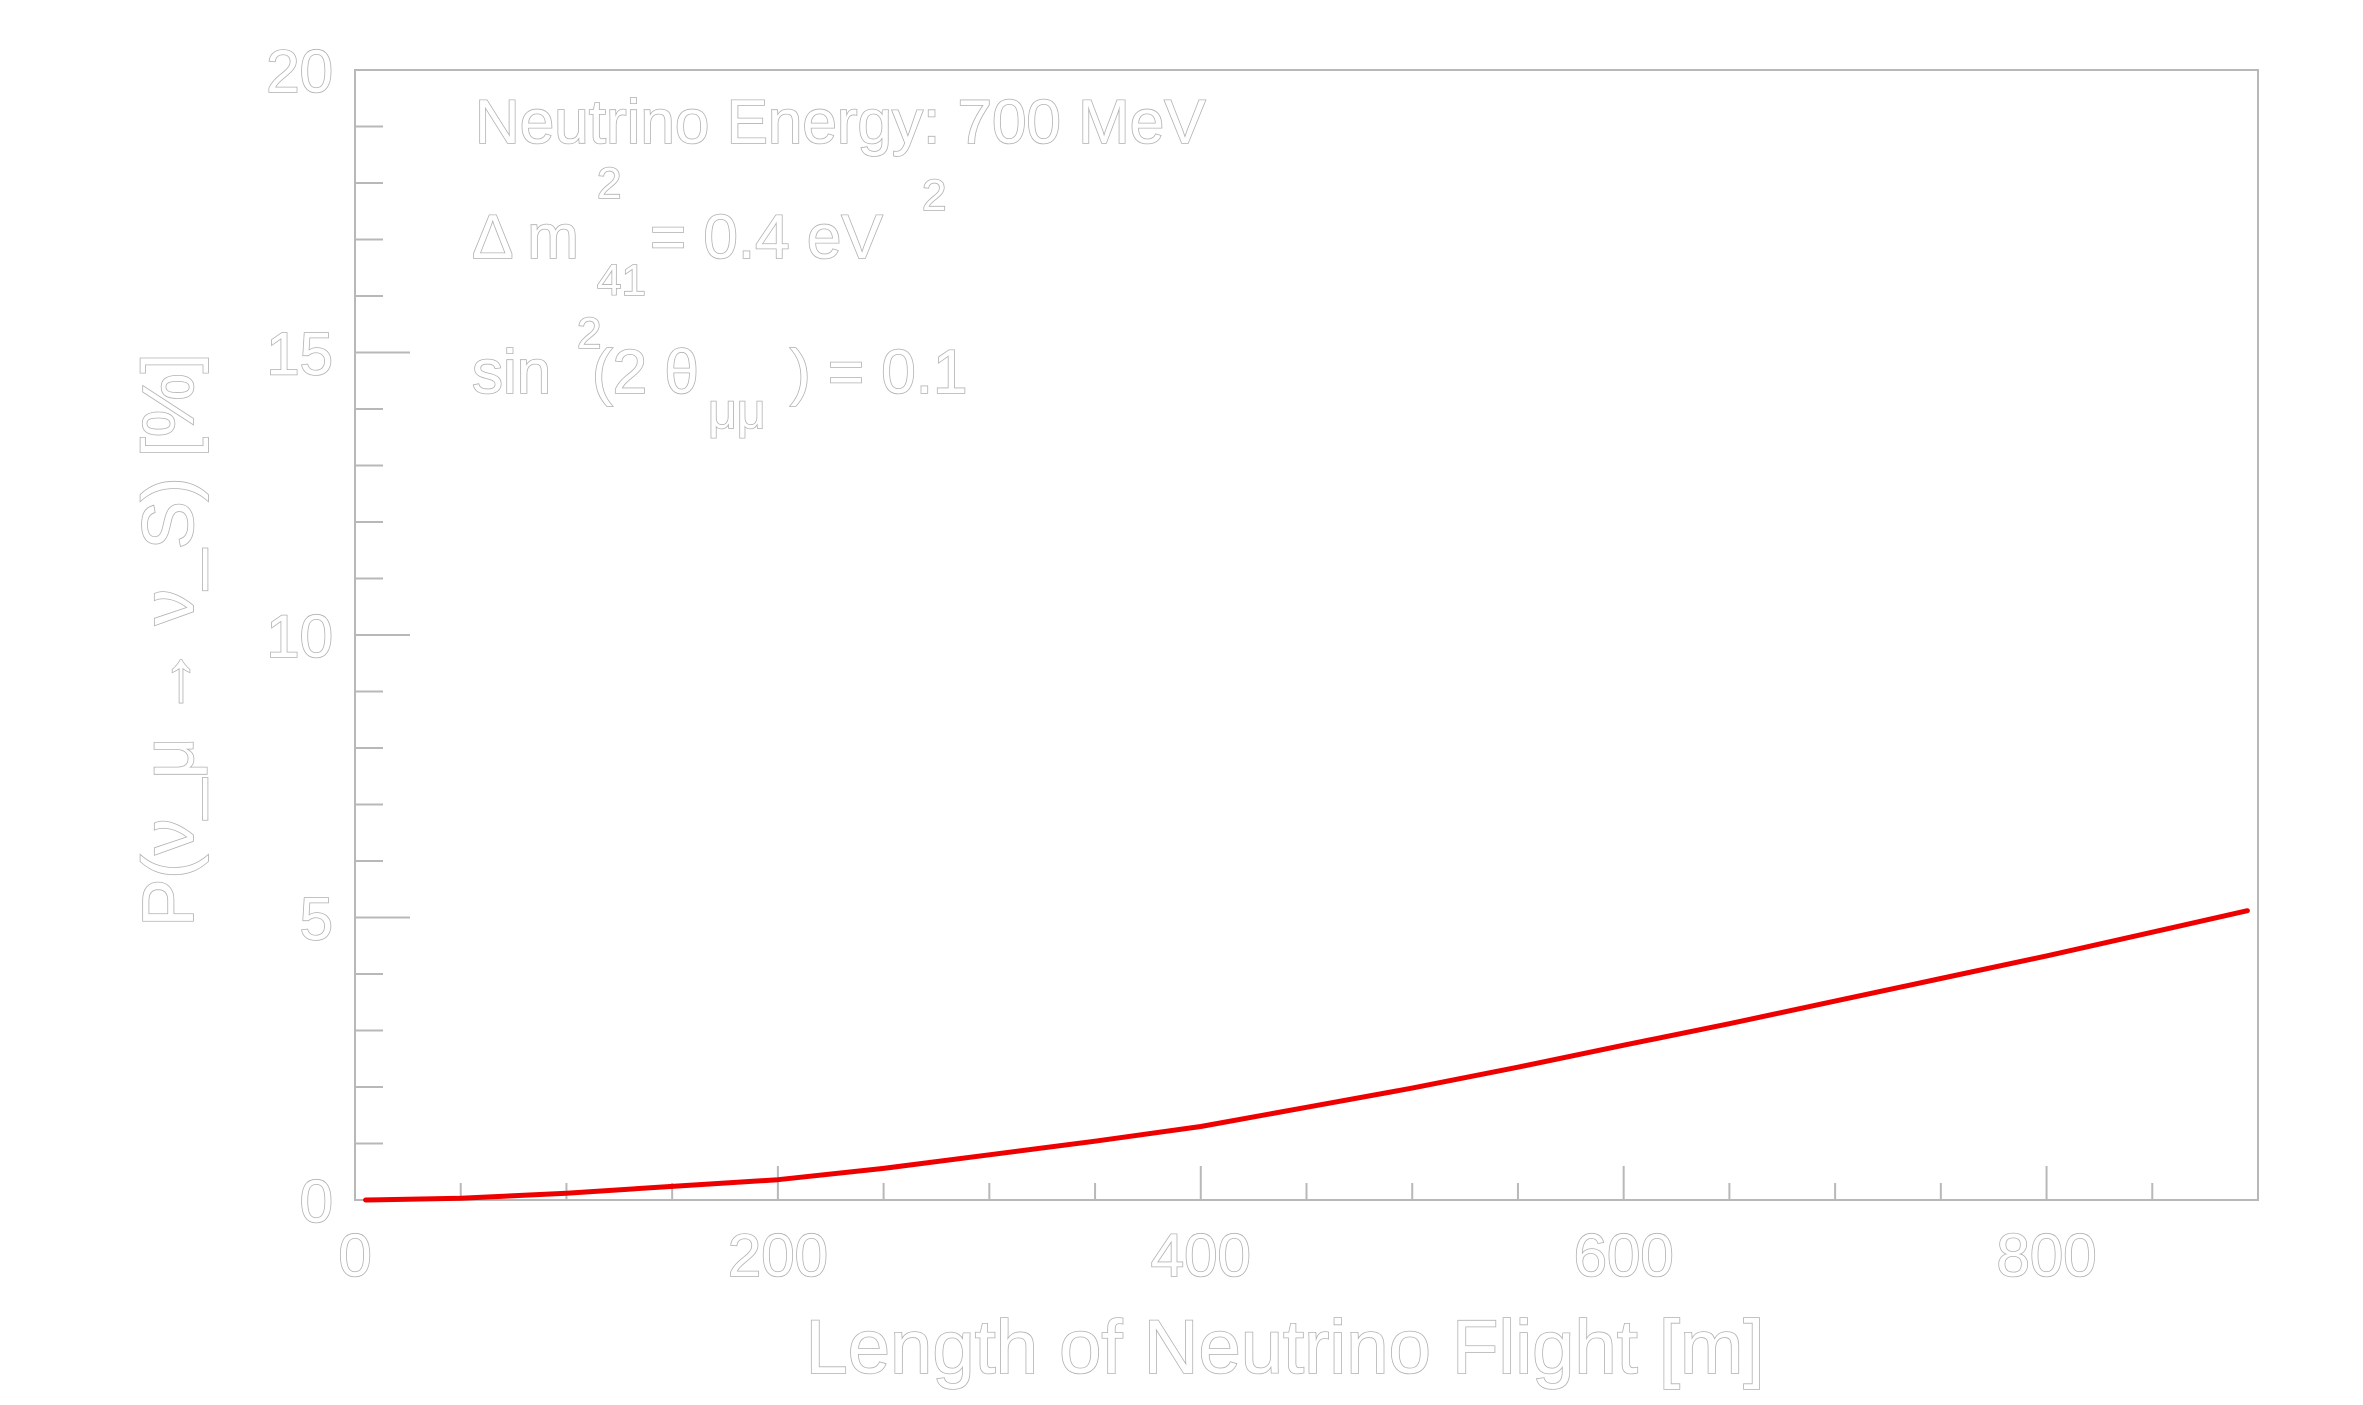 The height and width of the screenshot is (1405, 2363). What do you see at coordinates (621, 280) in the screenshot?
I see `dm-sub: 41` at bounding box center [621, 280].